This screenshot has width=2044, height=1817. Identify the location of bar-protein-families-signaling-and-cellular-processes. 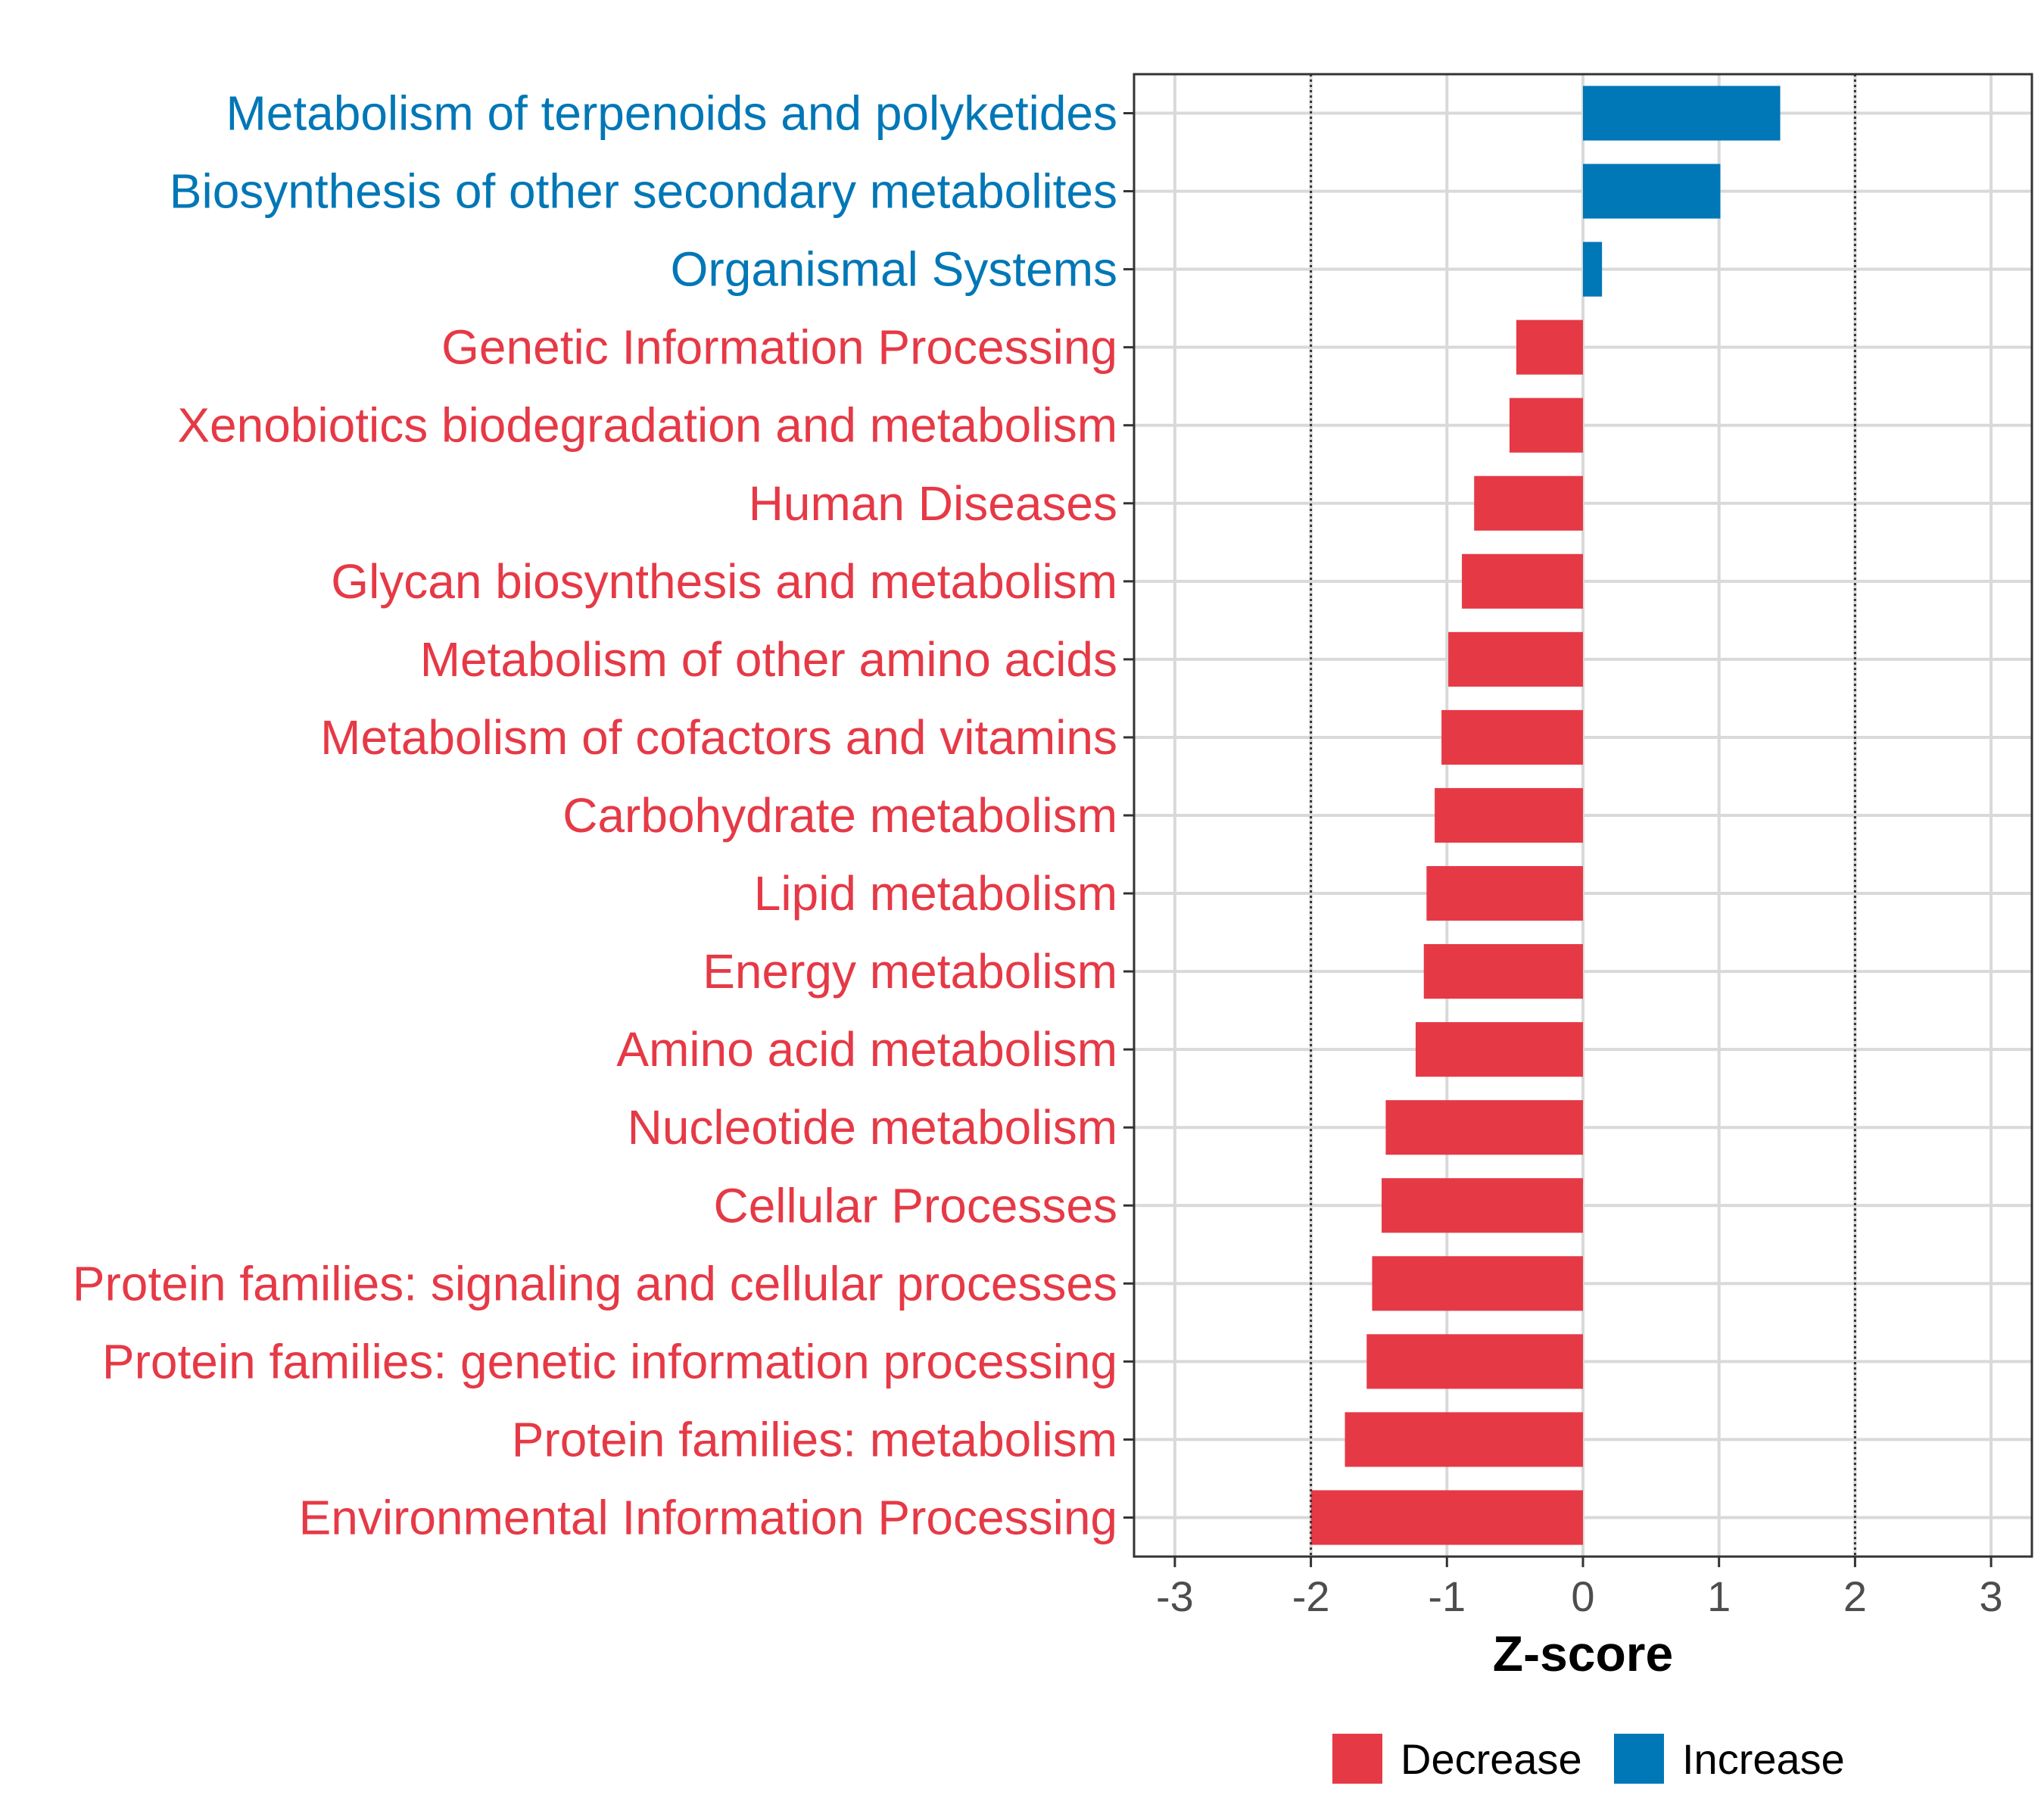
(1477, 1283).